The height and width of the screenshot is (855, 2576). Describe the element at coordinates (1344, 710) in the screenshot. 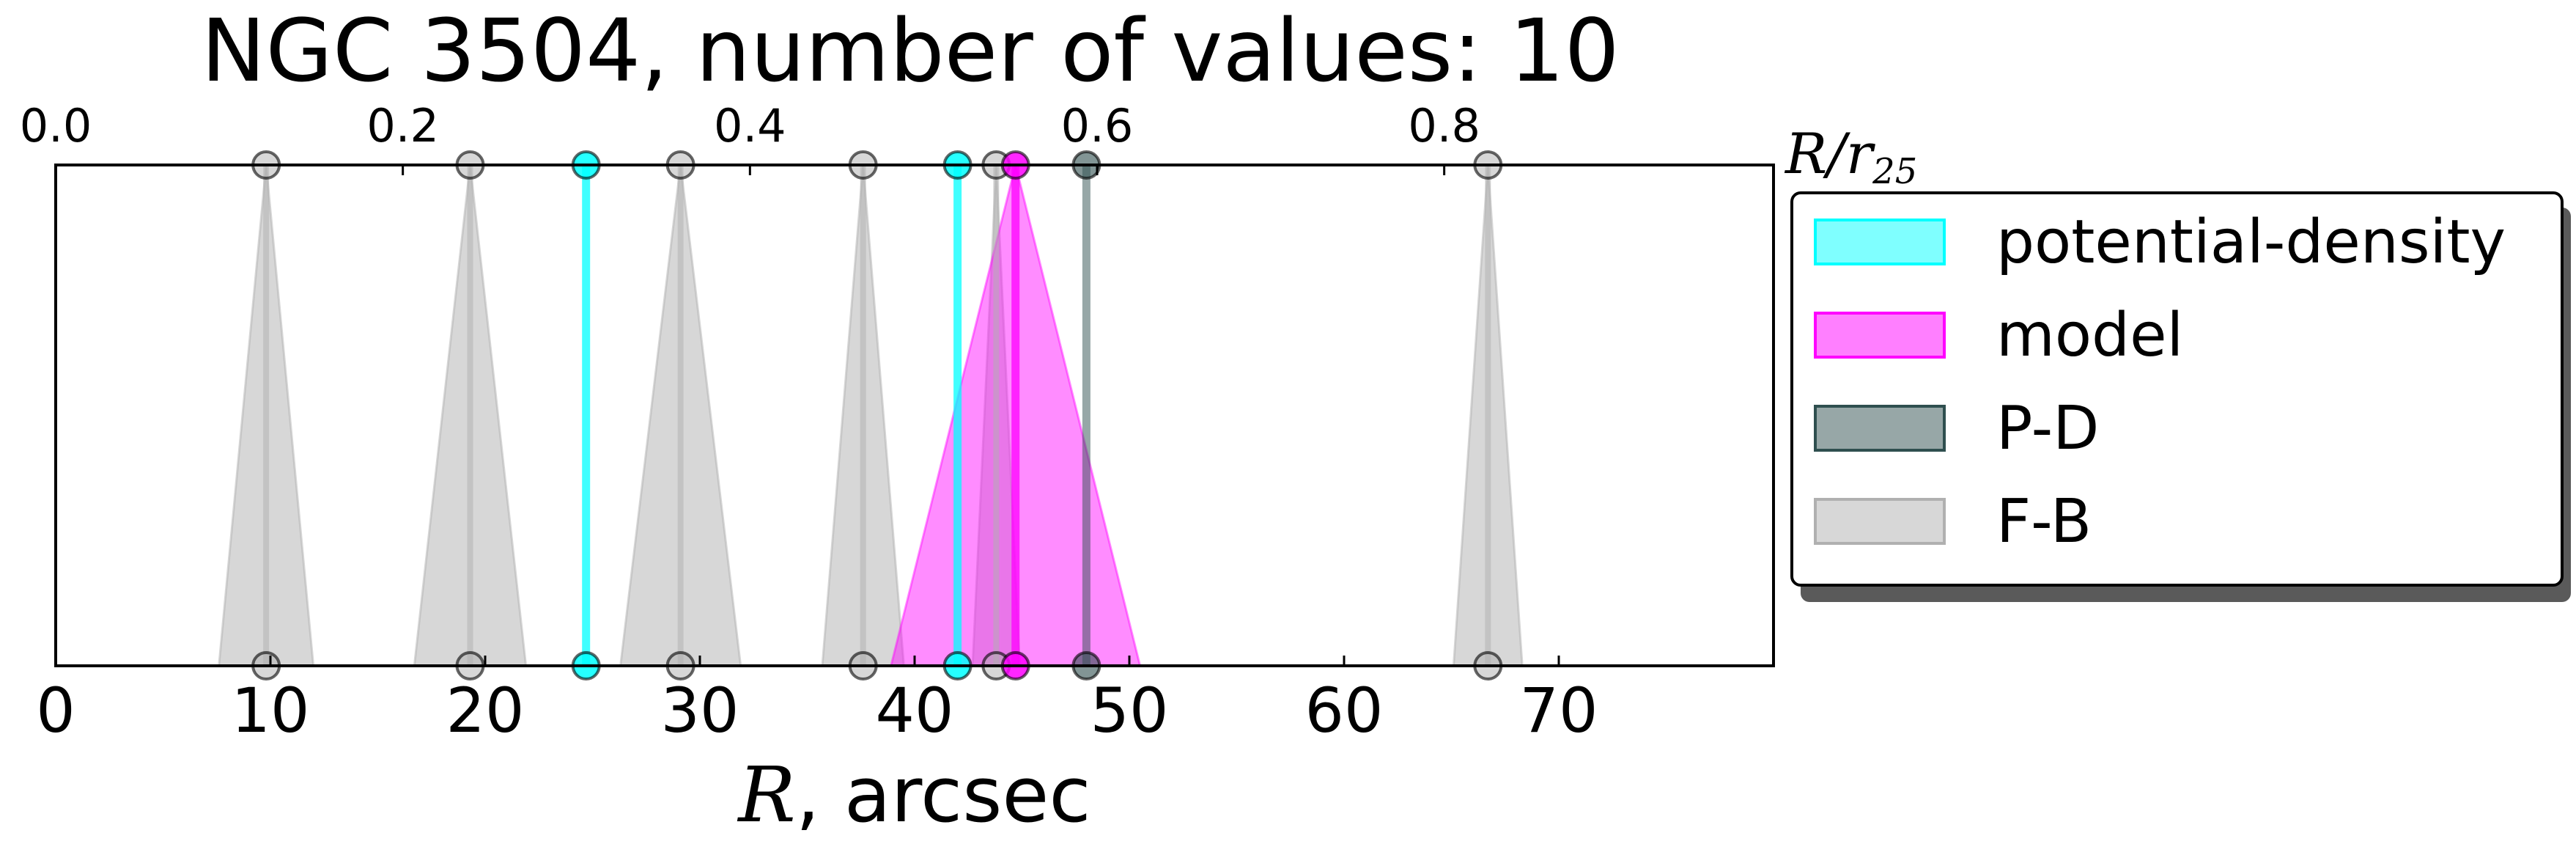

I see `x-tick-label: 60` at that location.